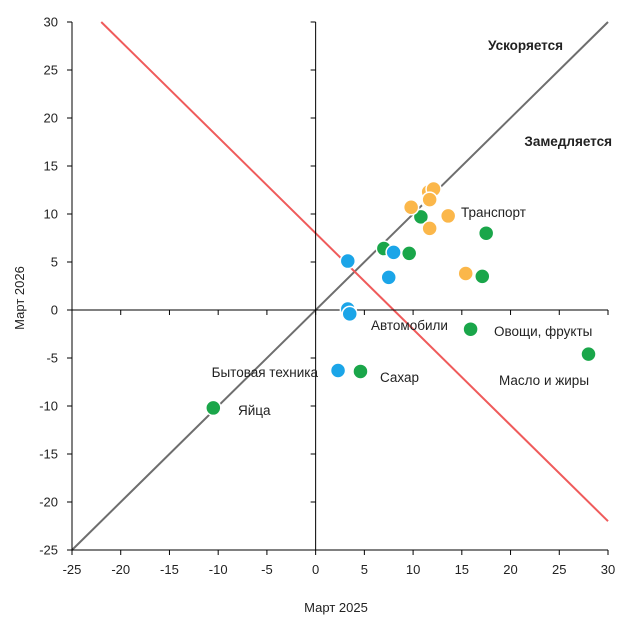  I want to click on y-axis-title: Март 2026, so click(19, 298).